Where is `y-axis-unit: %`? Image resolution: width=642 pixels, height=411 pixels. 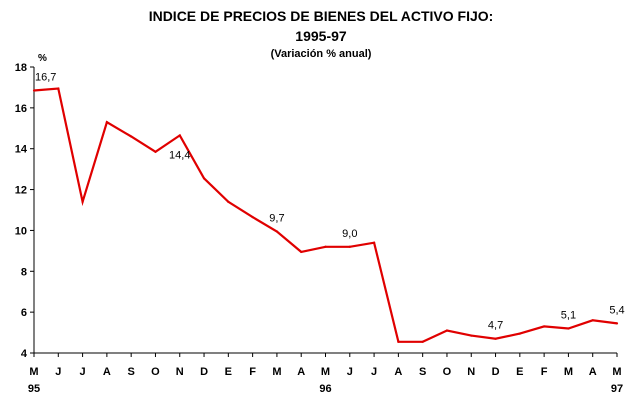
y-axis-unit: % is located at coordinates (42, 58).